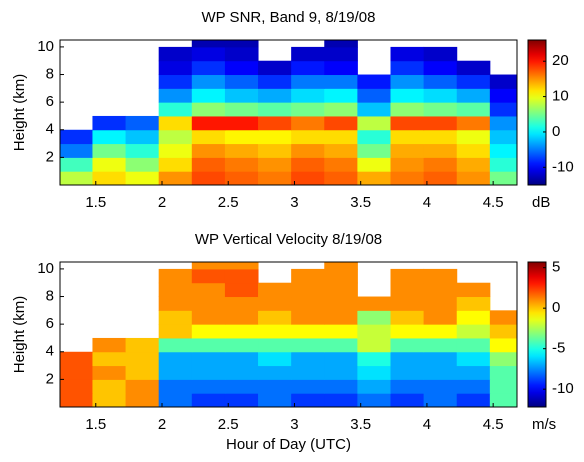 Image resolution: width=584 pixels, height=462 pixels. I want to click on colorbar-tick-label: 0, so click(556, 307).